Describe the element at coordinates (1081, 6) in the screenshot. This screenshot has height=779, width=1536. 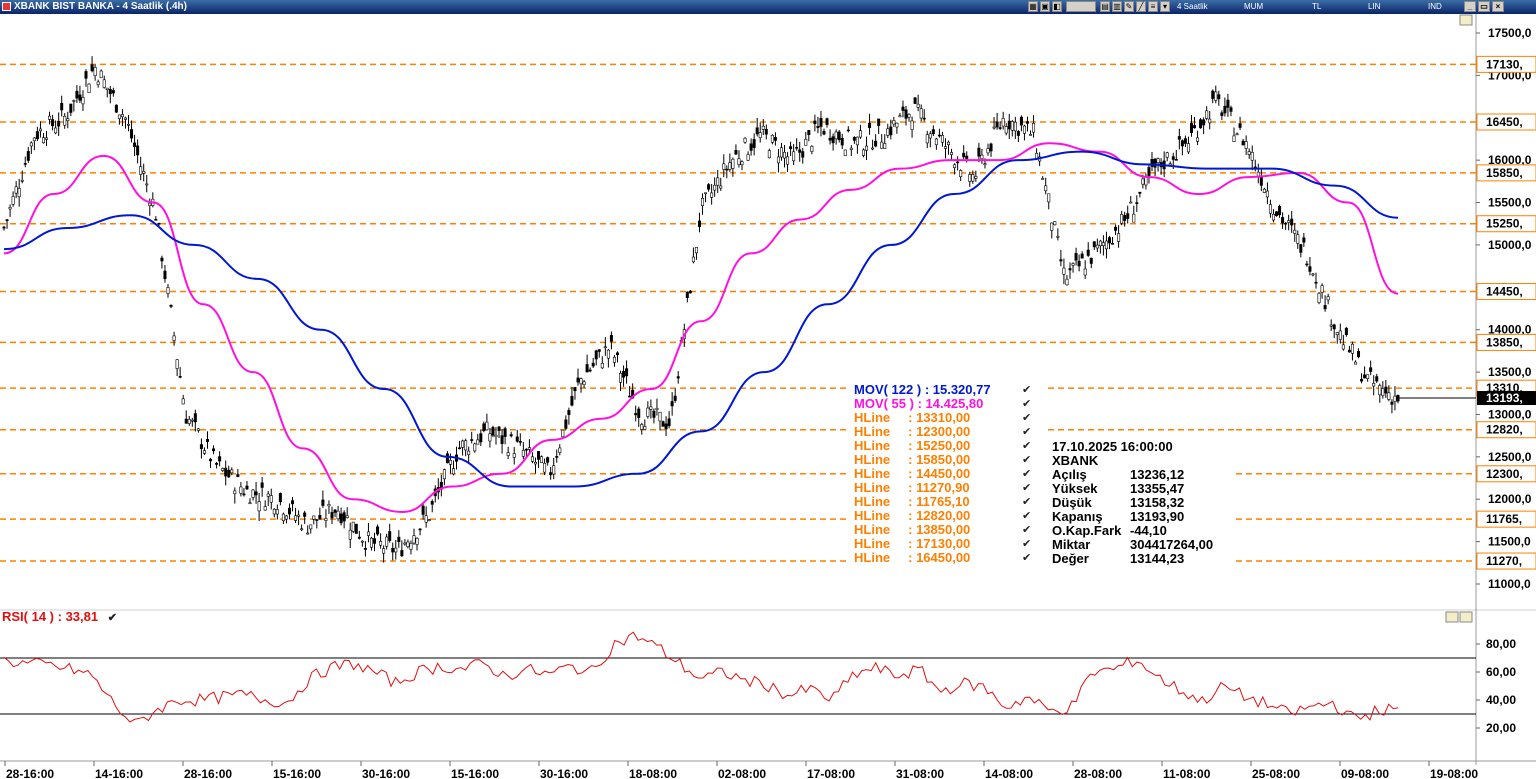
I see `tool-field` at that location.